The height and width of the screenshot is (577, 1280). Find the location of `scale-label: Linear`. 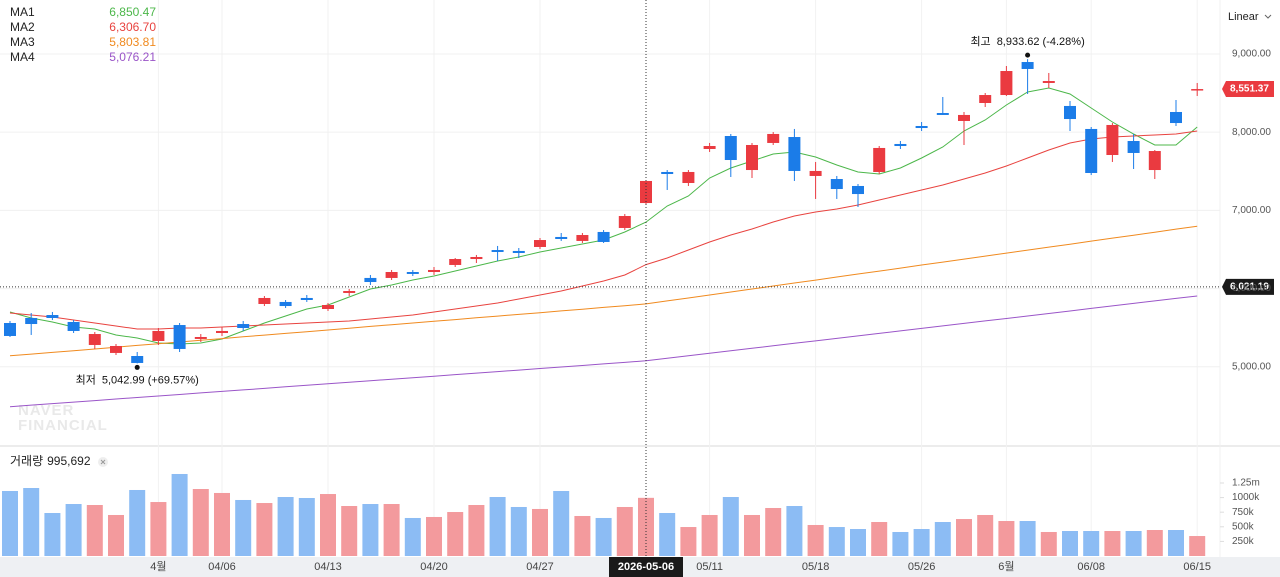

scale-label: Linear is located at coordinates (1243, 17).